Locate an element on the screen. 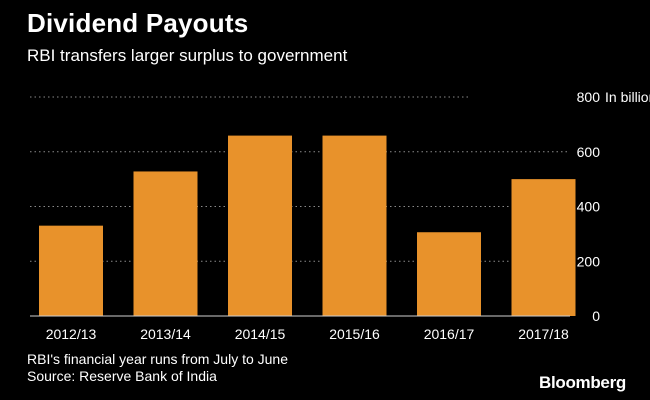 The height and width of the screenshot is (400, 650). x-tick-label-2012-13: 2012/13 is located at coordinates (71, 334).